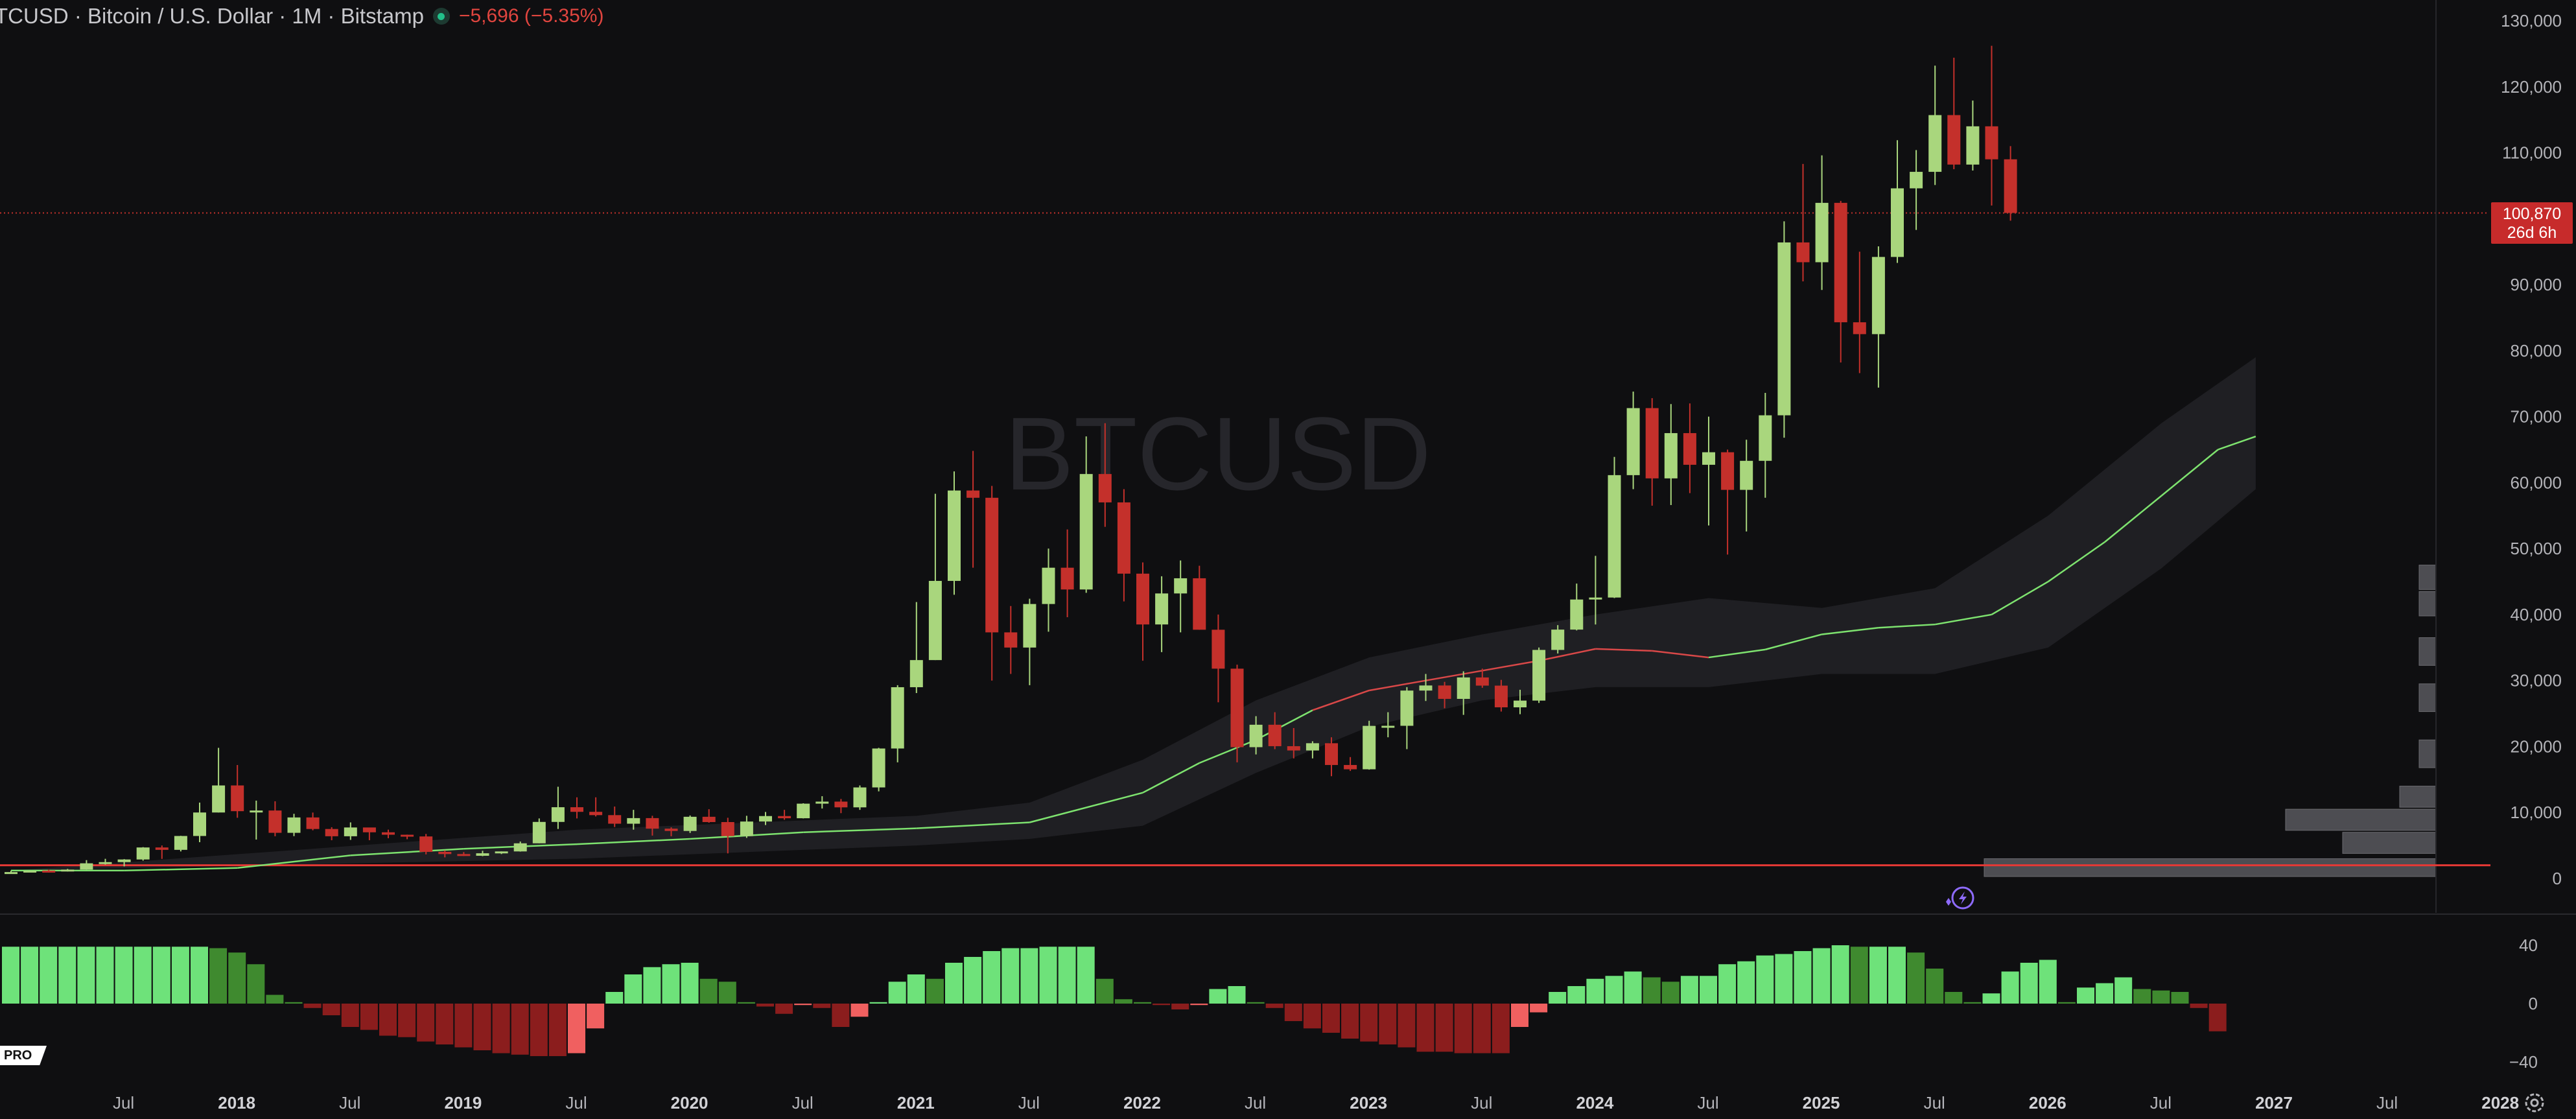 The image size is (2576, 1119). I want to click on watermark-layer: BTCUSD, so click(1218, 454).